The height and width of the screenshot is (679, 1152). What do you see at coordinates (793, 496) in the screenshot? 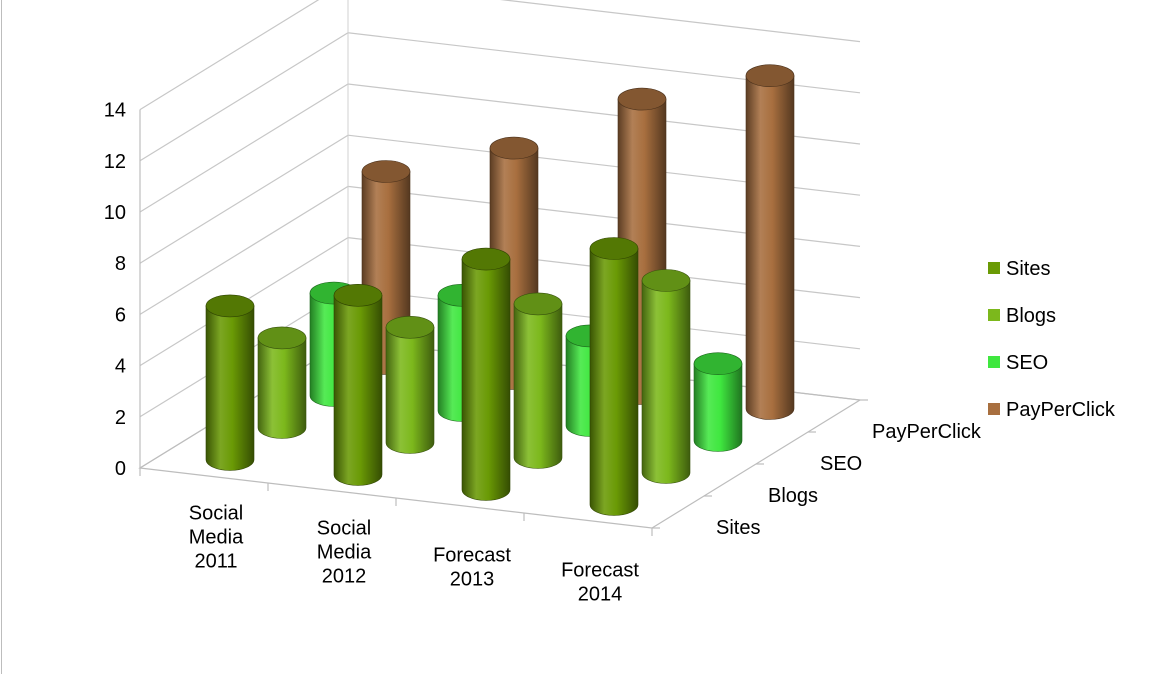
I see `depth-tick-label: Blogs` at bounding box center [793, 496].